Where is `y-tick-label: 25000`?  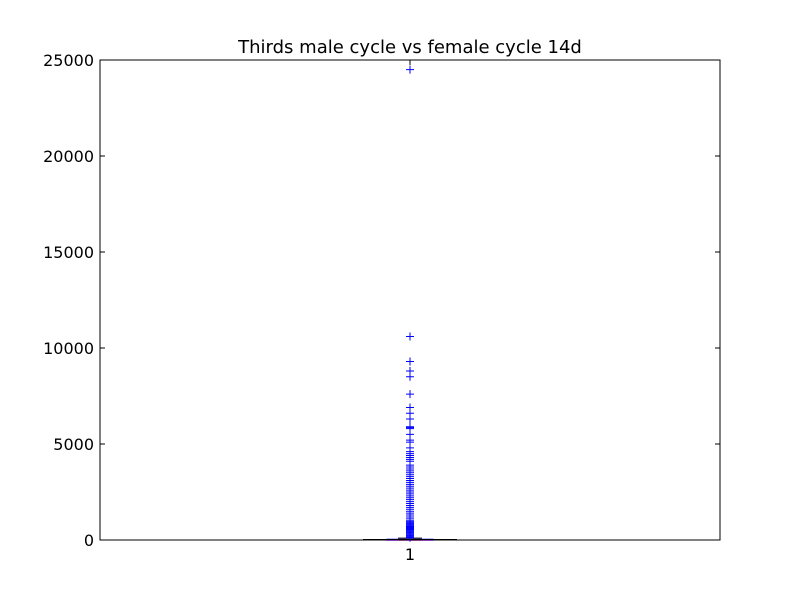 y-tick-label: 25000 is located at coordinates (68, 60).